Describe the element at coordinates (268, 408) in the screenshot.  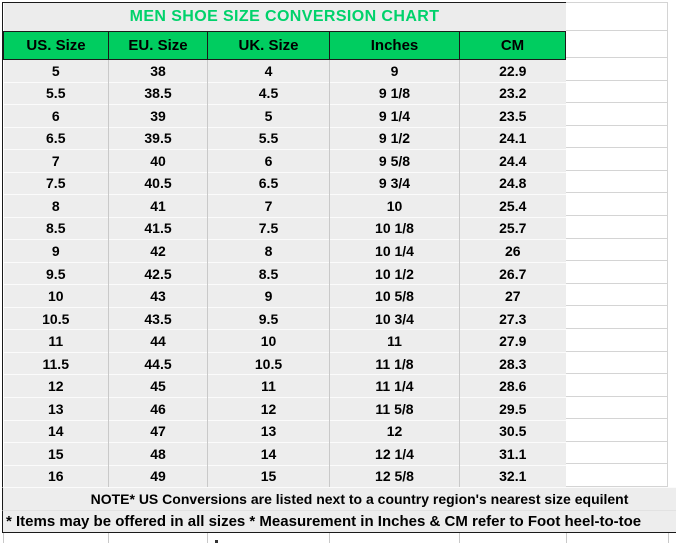
I see `cell: 12` at that location.